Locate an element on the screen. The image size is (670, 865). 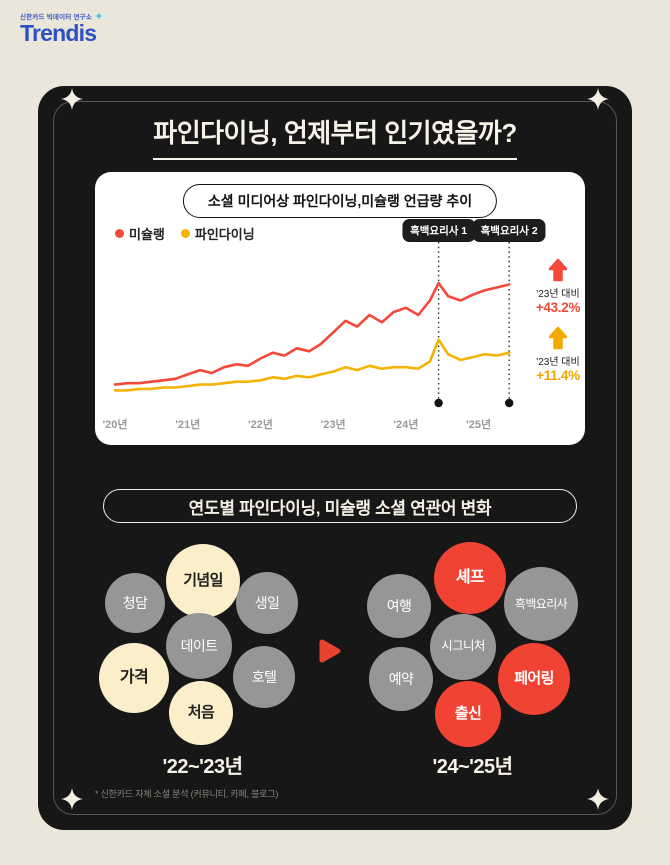
trend-line-chart is located at coordinates (313, 325).